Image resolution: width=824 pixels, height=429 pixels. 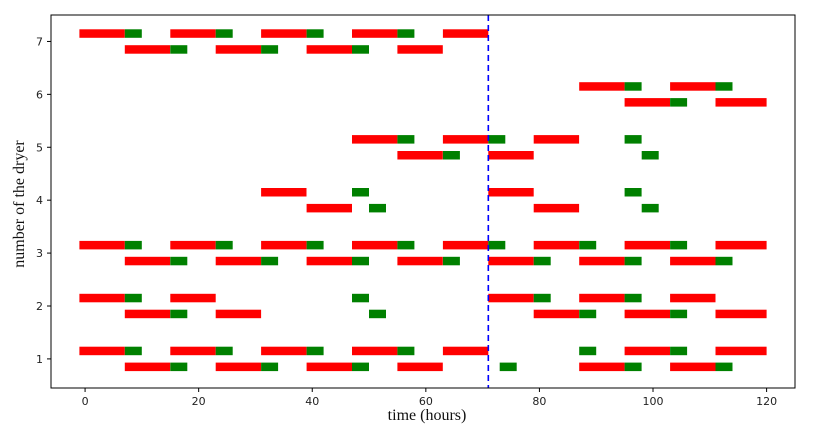 What do you see at coordinates (312, 401) in the screenshot?
I see `x-tick-label-40: 40` at bounding box center [312, 401].